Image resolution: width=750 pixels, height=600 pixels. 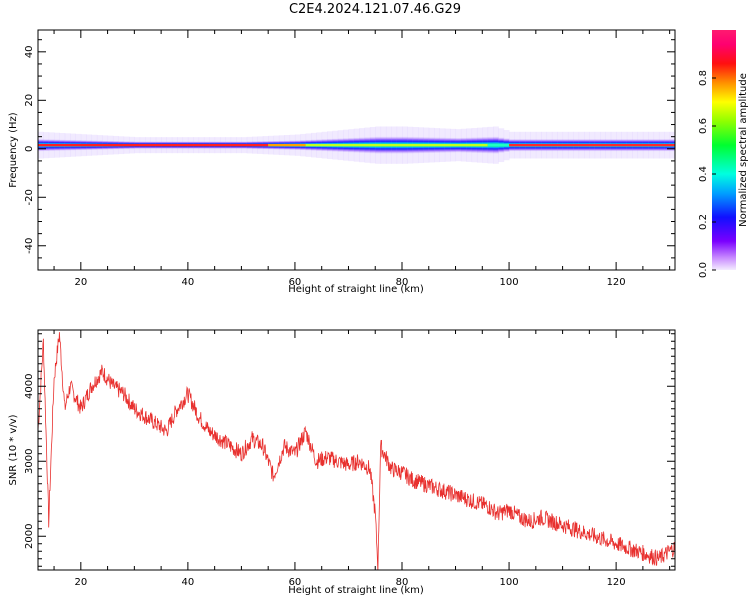 What do you see at coordinates (703, 270) in the screenshot?
I see `colorbar-tick-label: 0.0` at bounding box center [703, 270].